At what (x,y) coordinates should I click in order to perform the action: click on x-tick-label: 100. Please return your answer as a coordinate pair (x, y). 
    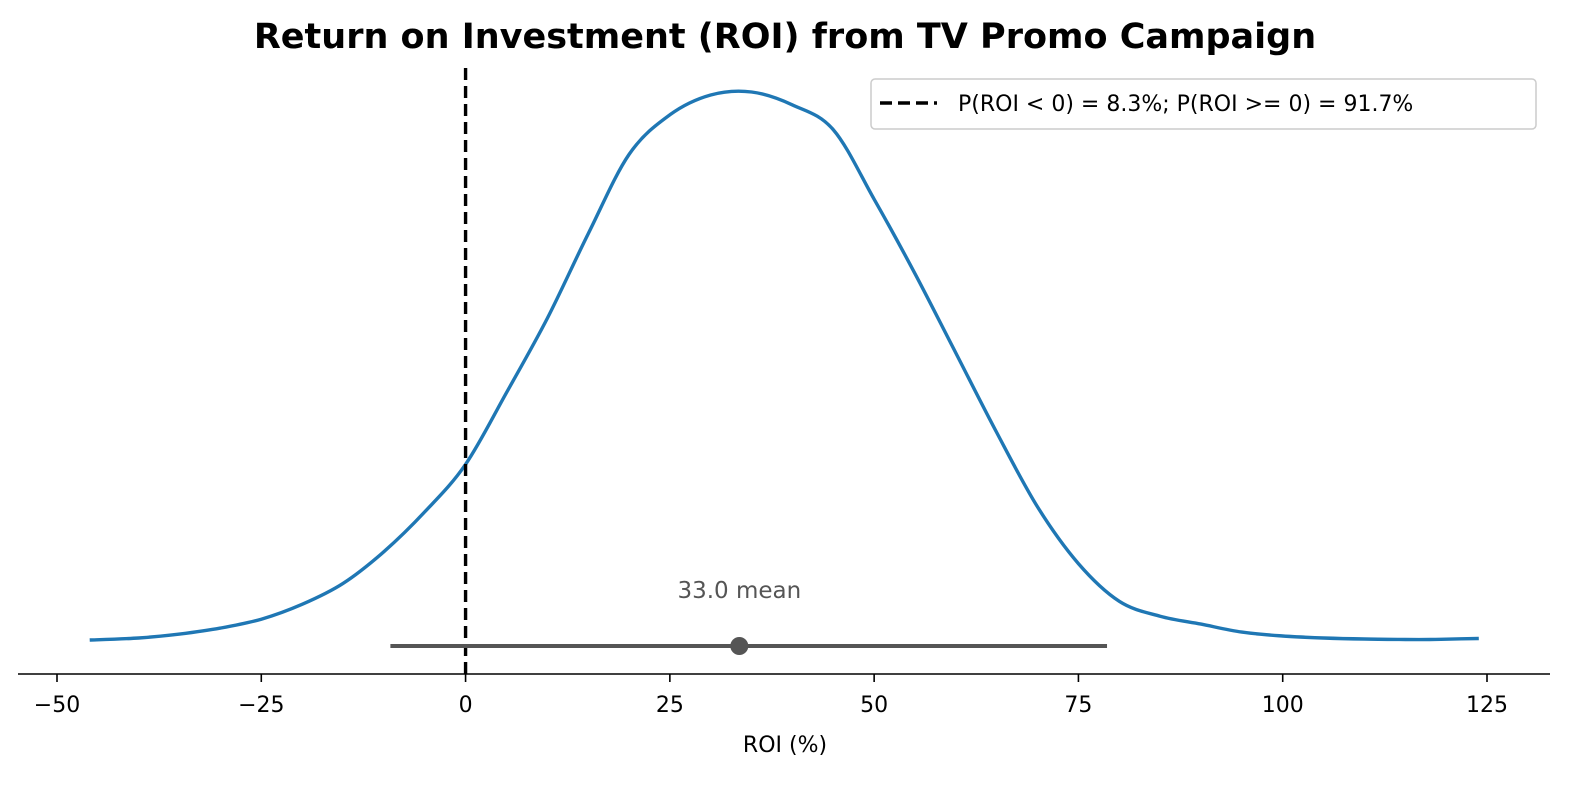
    Looking at the image, I should click on (1283, 705).